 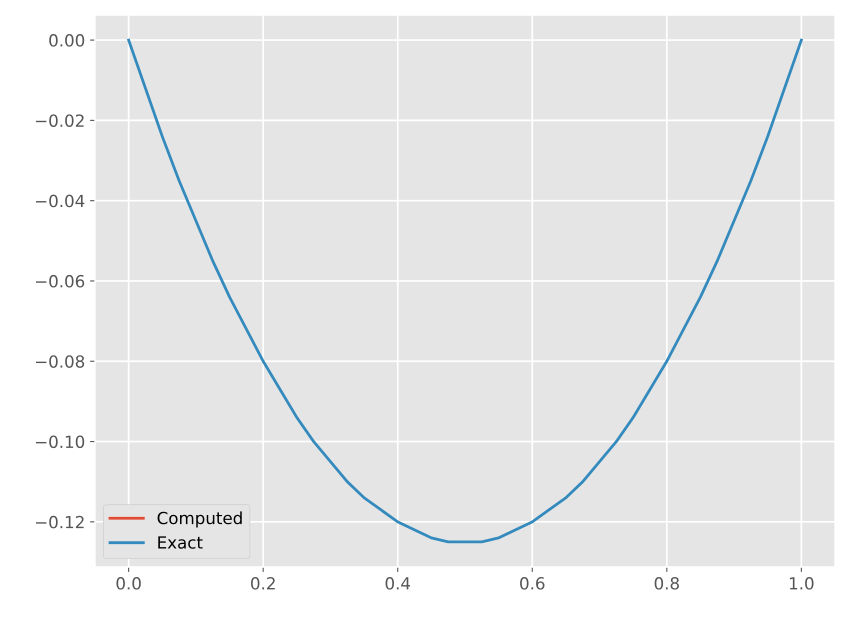 I want to click on x-tick-label: 0.0, so click(x=128, y=583).